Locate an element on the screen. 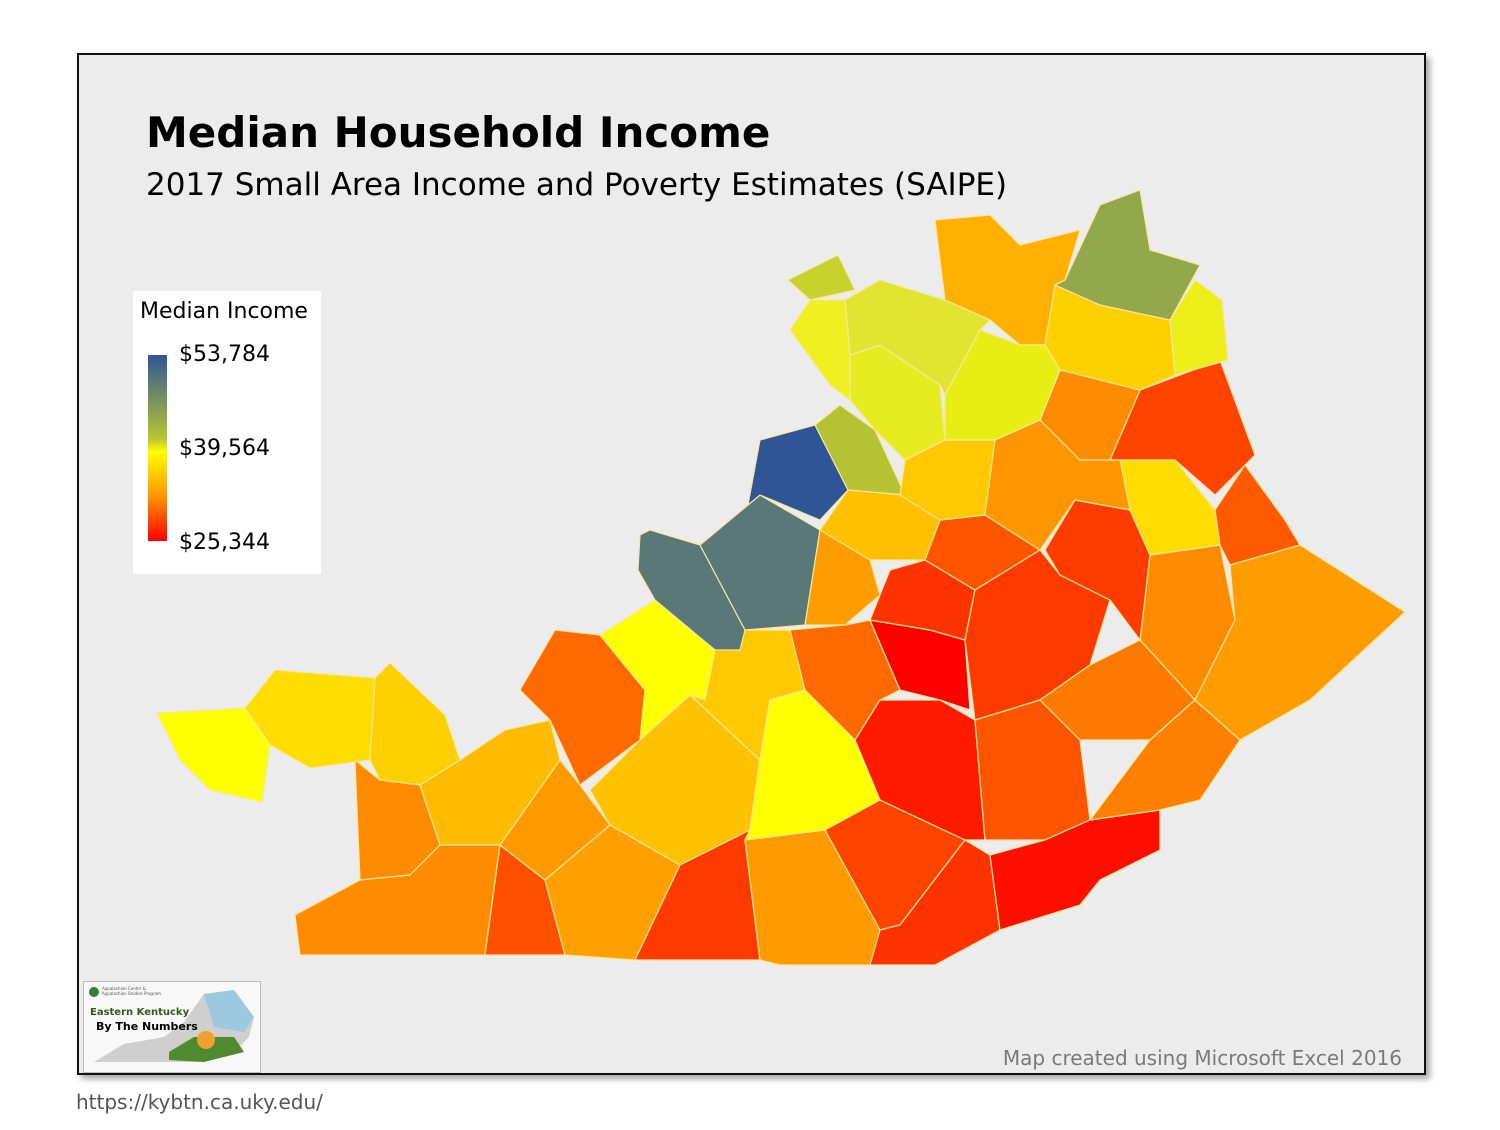 This screenshot has height=1130, width=1500. logo-line1: Eastern Kentucky is located at coordinates (140, 1012).